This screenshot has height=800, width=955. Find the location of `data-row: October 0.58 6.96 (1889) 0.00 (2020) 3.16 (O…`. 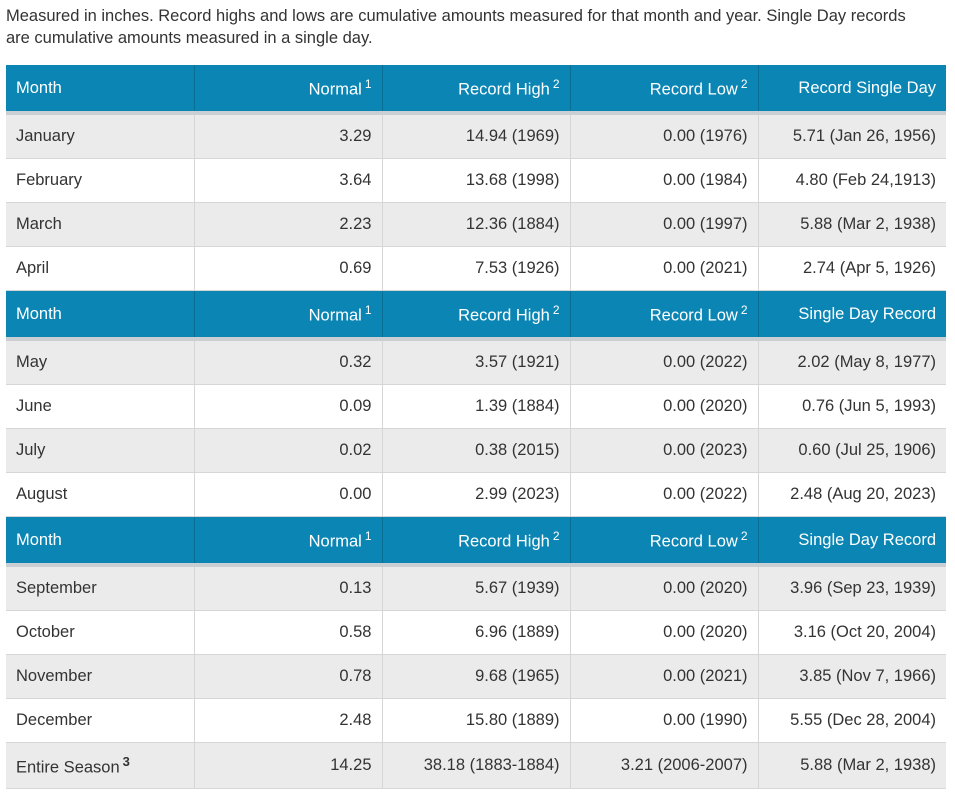

data-row: October 0.58 6.96 (1889) 0.00 (2020) 3.16 (O… is located at coordinates (476, 632).